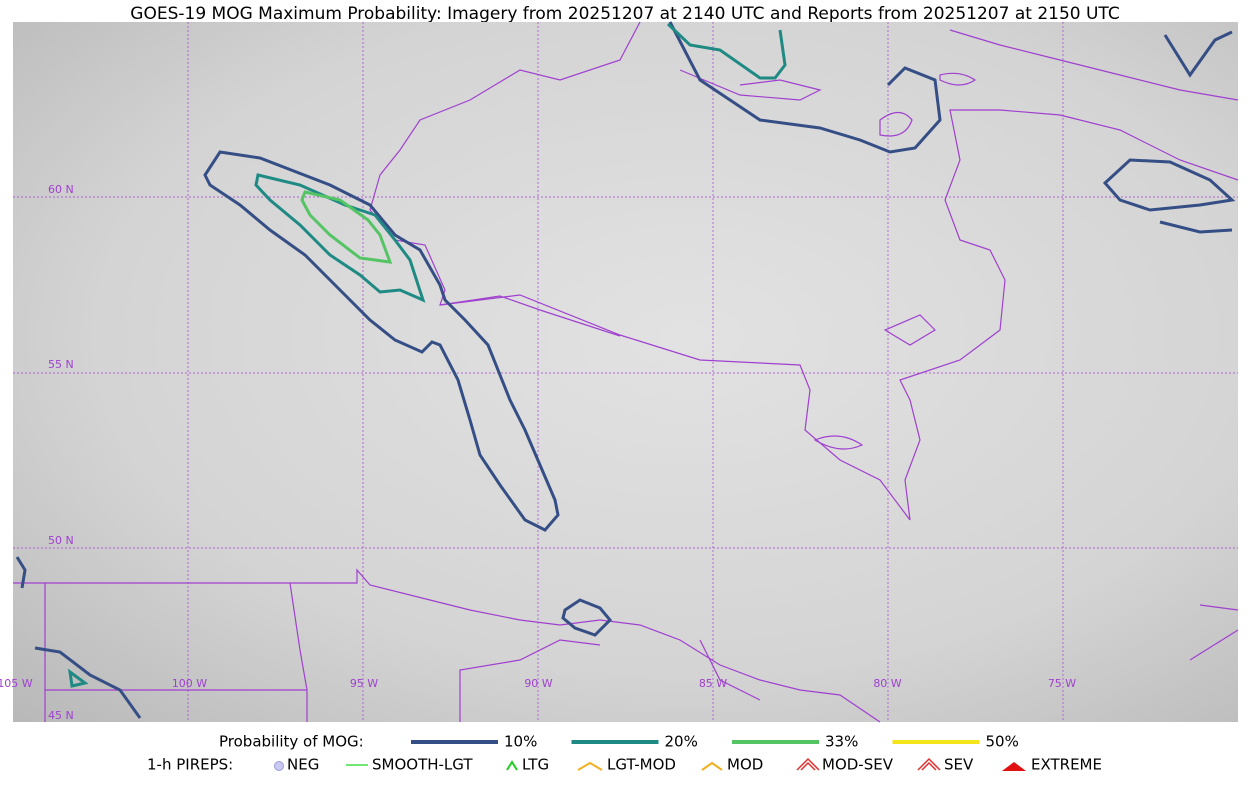 This screenshot has width=1250, height=786. Describe the element at coordinates (422, 765) in the screenshot. I see `pirep-label: SMOOTH-LGT` at that location.